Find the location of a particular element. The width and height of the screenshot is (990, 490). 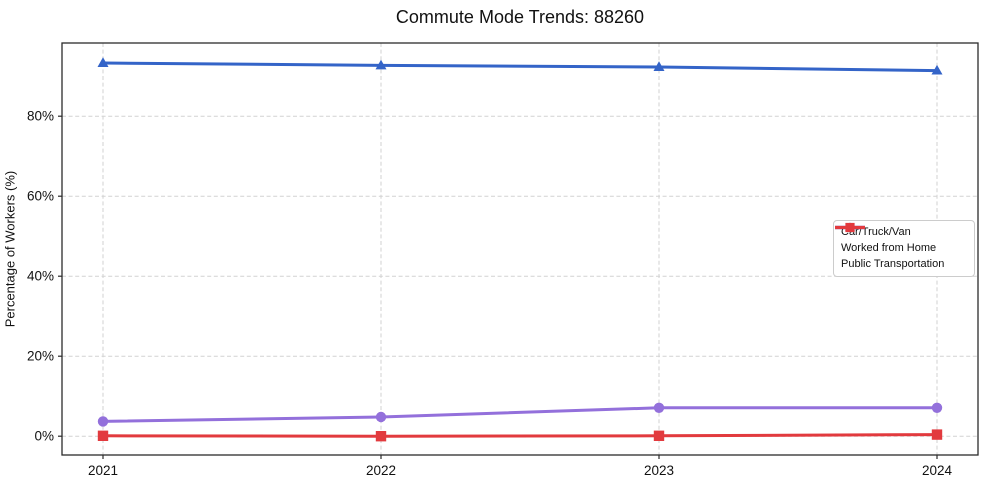

legend-label: Worked from Home is located at coordinates (889, 248).